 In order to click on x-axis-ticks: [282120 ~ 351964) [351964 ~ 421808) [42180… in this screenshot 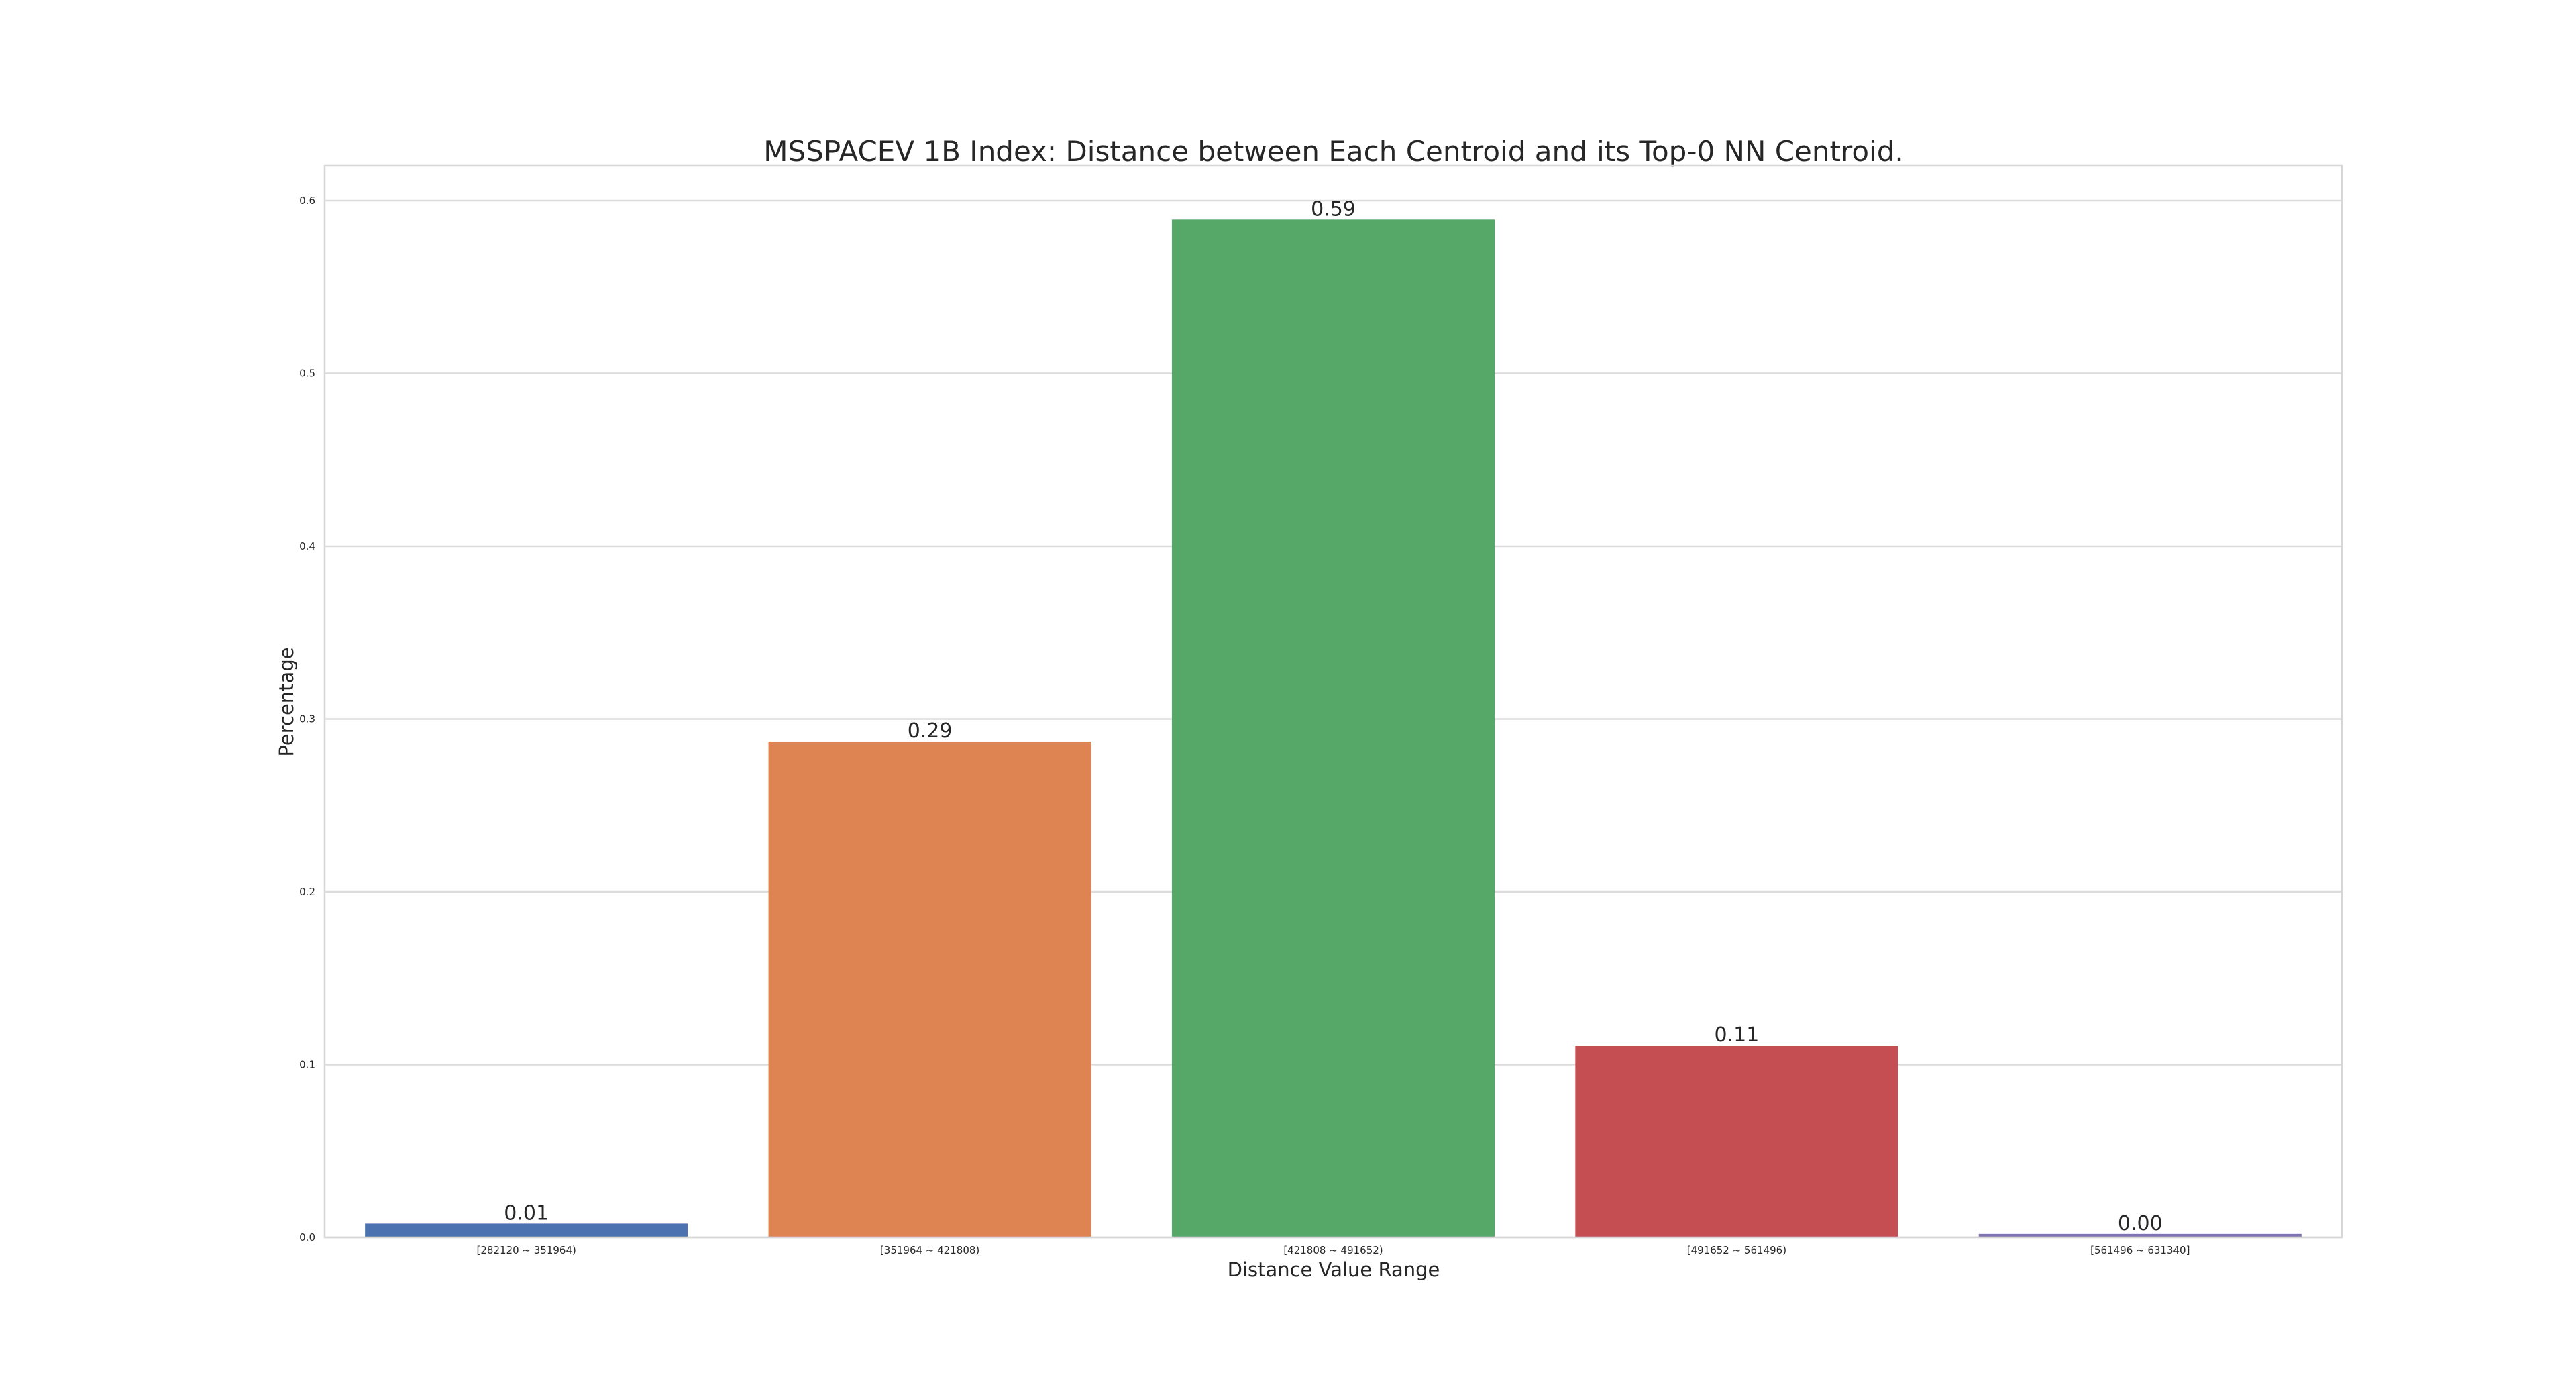, I will do `click(1333, 1250)`.